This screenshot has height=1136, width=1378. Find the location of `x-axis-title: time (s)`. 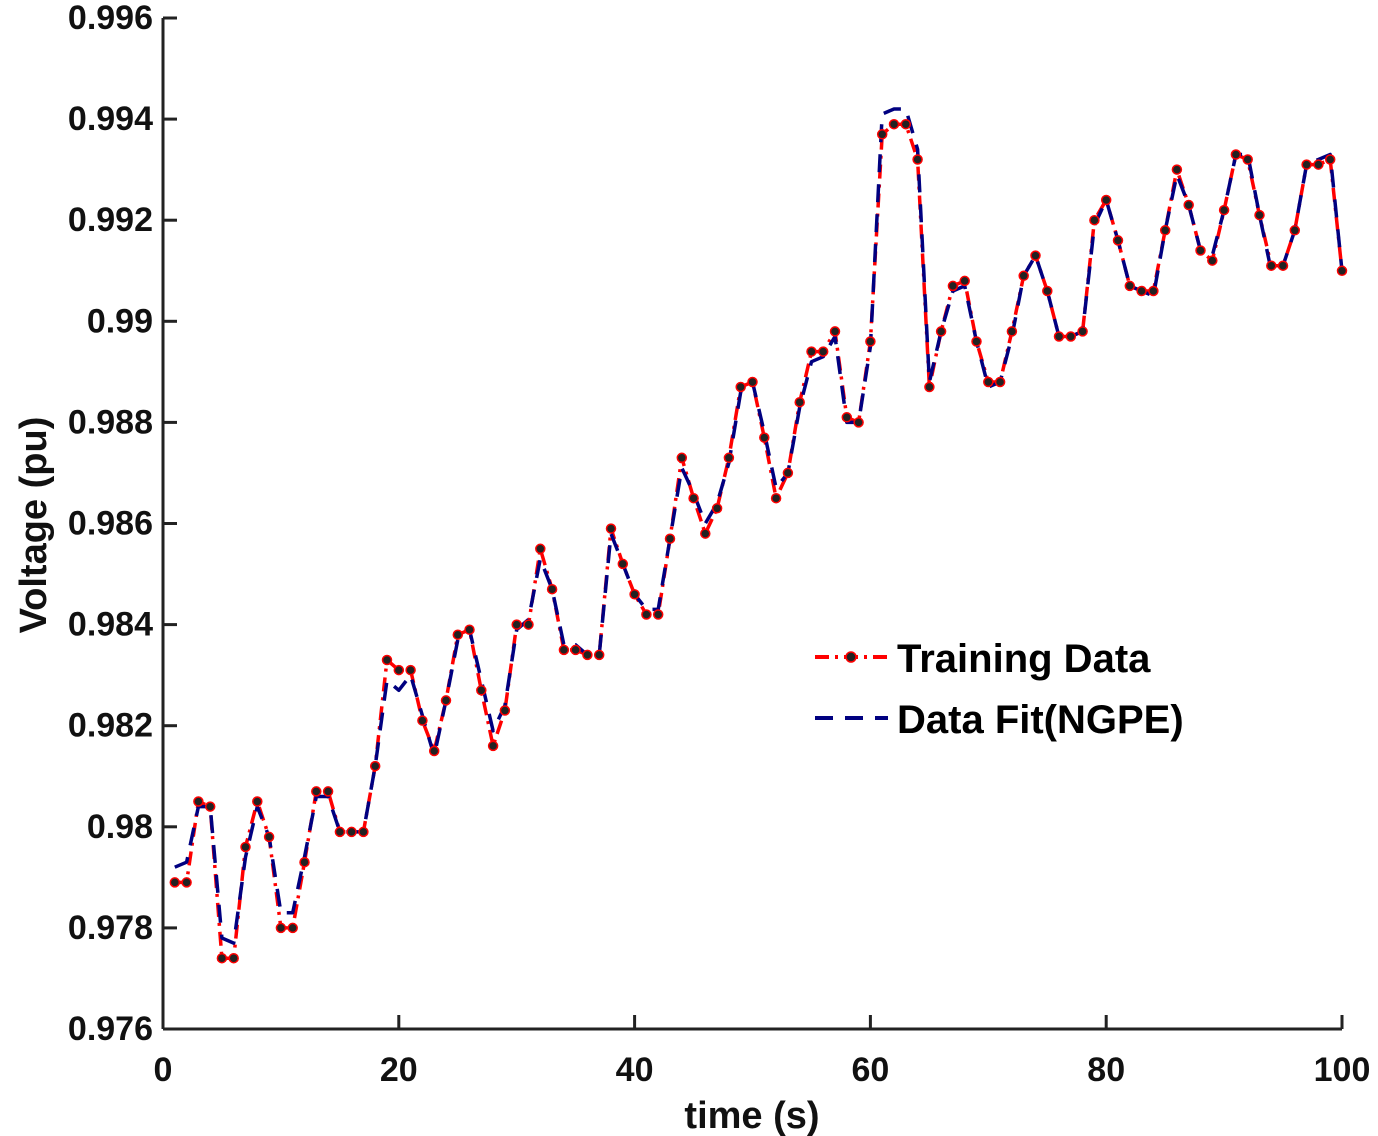

x-axis-title: time (s) is located at coordinates (751, 1115).